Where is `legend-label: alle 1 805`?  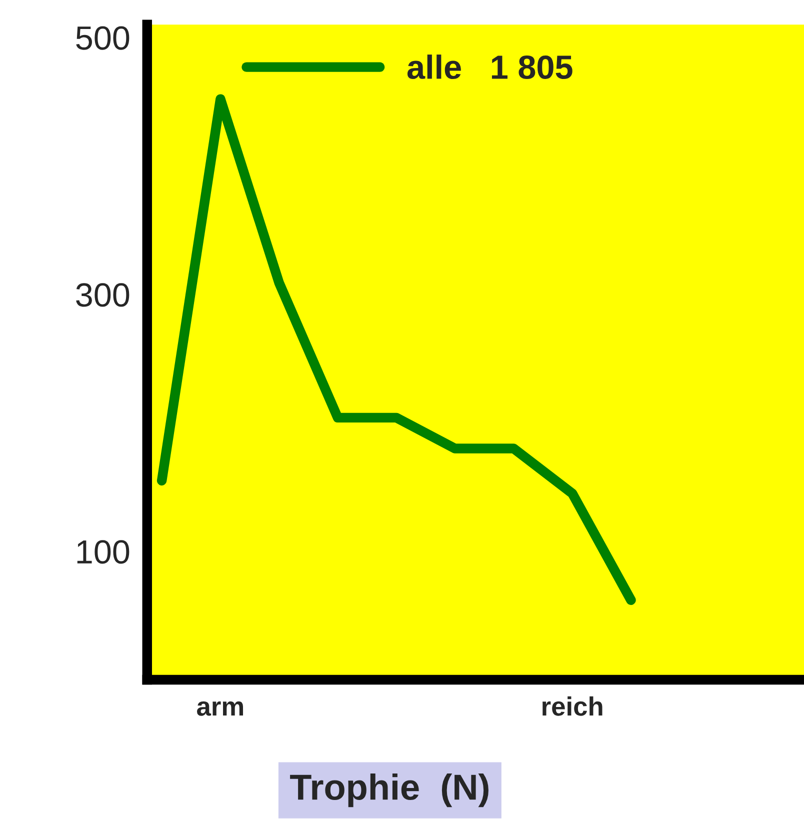 legend-label: alle 1 805 is located at coordinates (489, 67).